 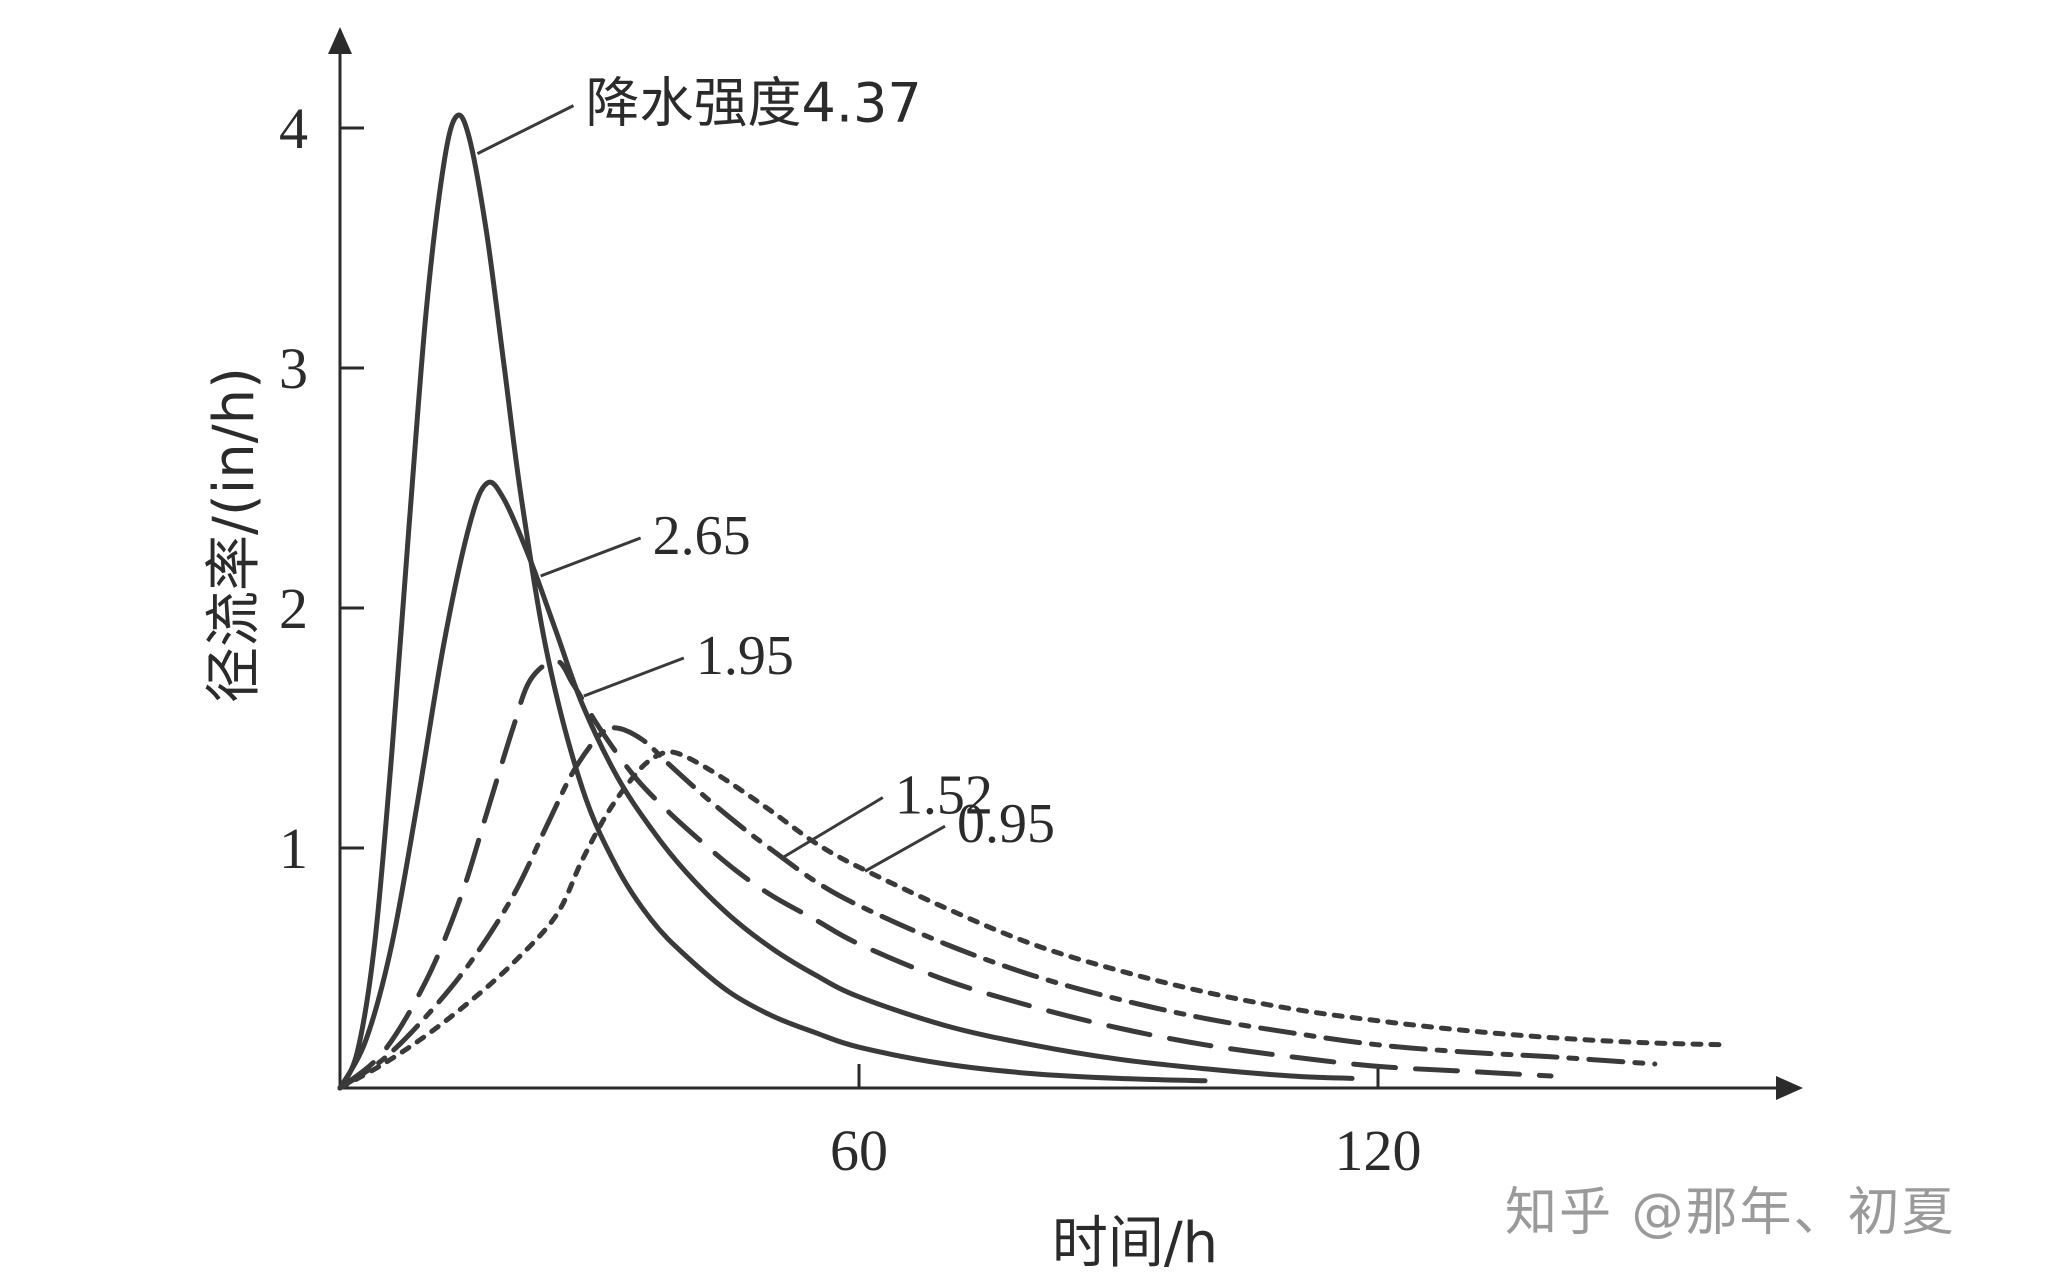 What do you see at coordinates (1378, 1150) in the screenshot?
I see `x-tick-label-120: 120` at bounding box center [1378, 1150].